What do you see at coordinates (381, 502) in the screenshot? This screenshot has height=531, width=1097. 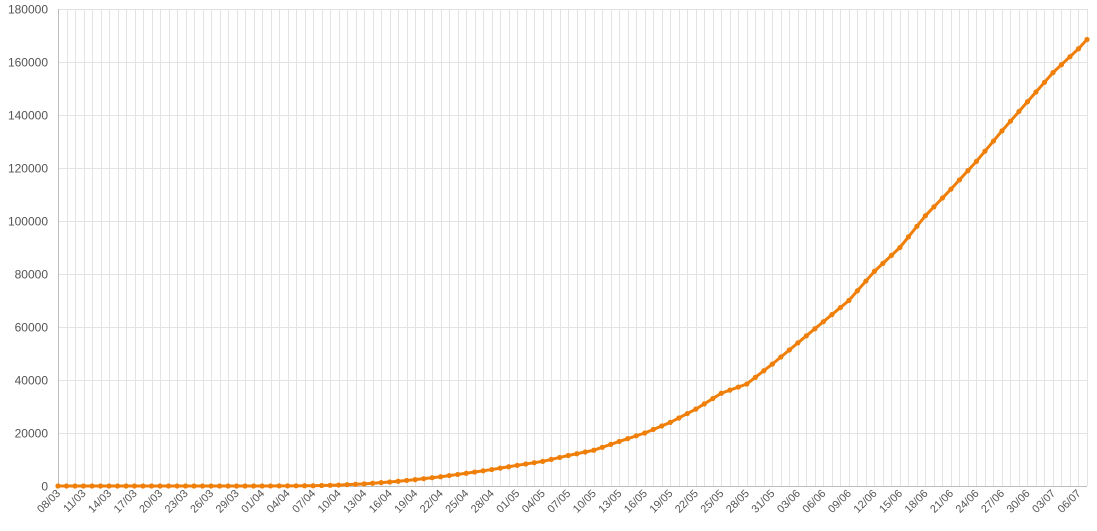 I see `x-tick-label: 16/04` at bounding box center [381, 502].